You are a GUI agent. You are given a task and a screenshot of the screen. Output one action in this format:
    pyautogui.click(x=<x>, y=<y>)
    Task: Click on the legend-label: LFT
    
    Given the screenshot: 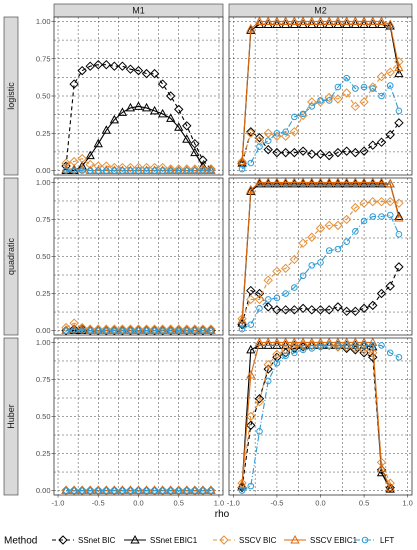 What is the action you would take?
    pyautogui.click(x=387, y=540)
    